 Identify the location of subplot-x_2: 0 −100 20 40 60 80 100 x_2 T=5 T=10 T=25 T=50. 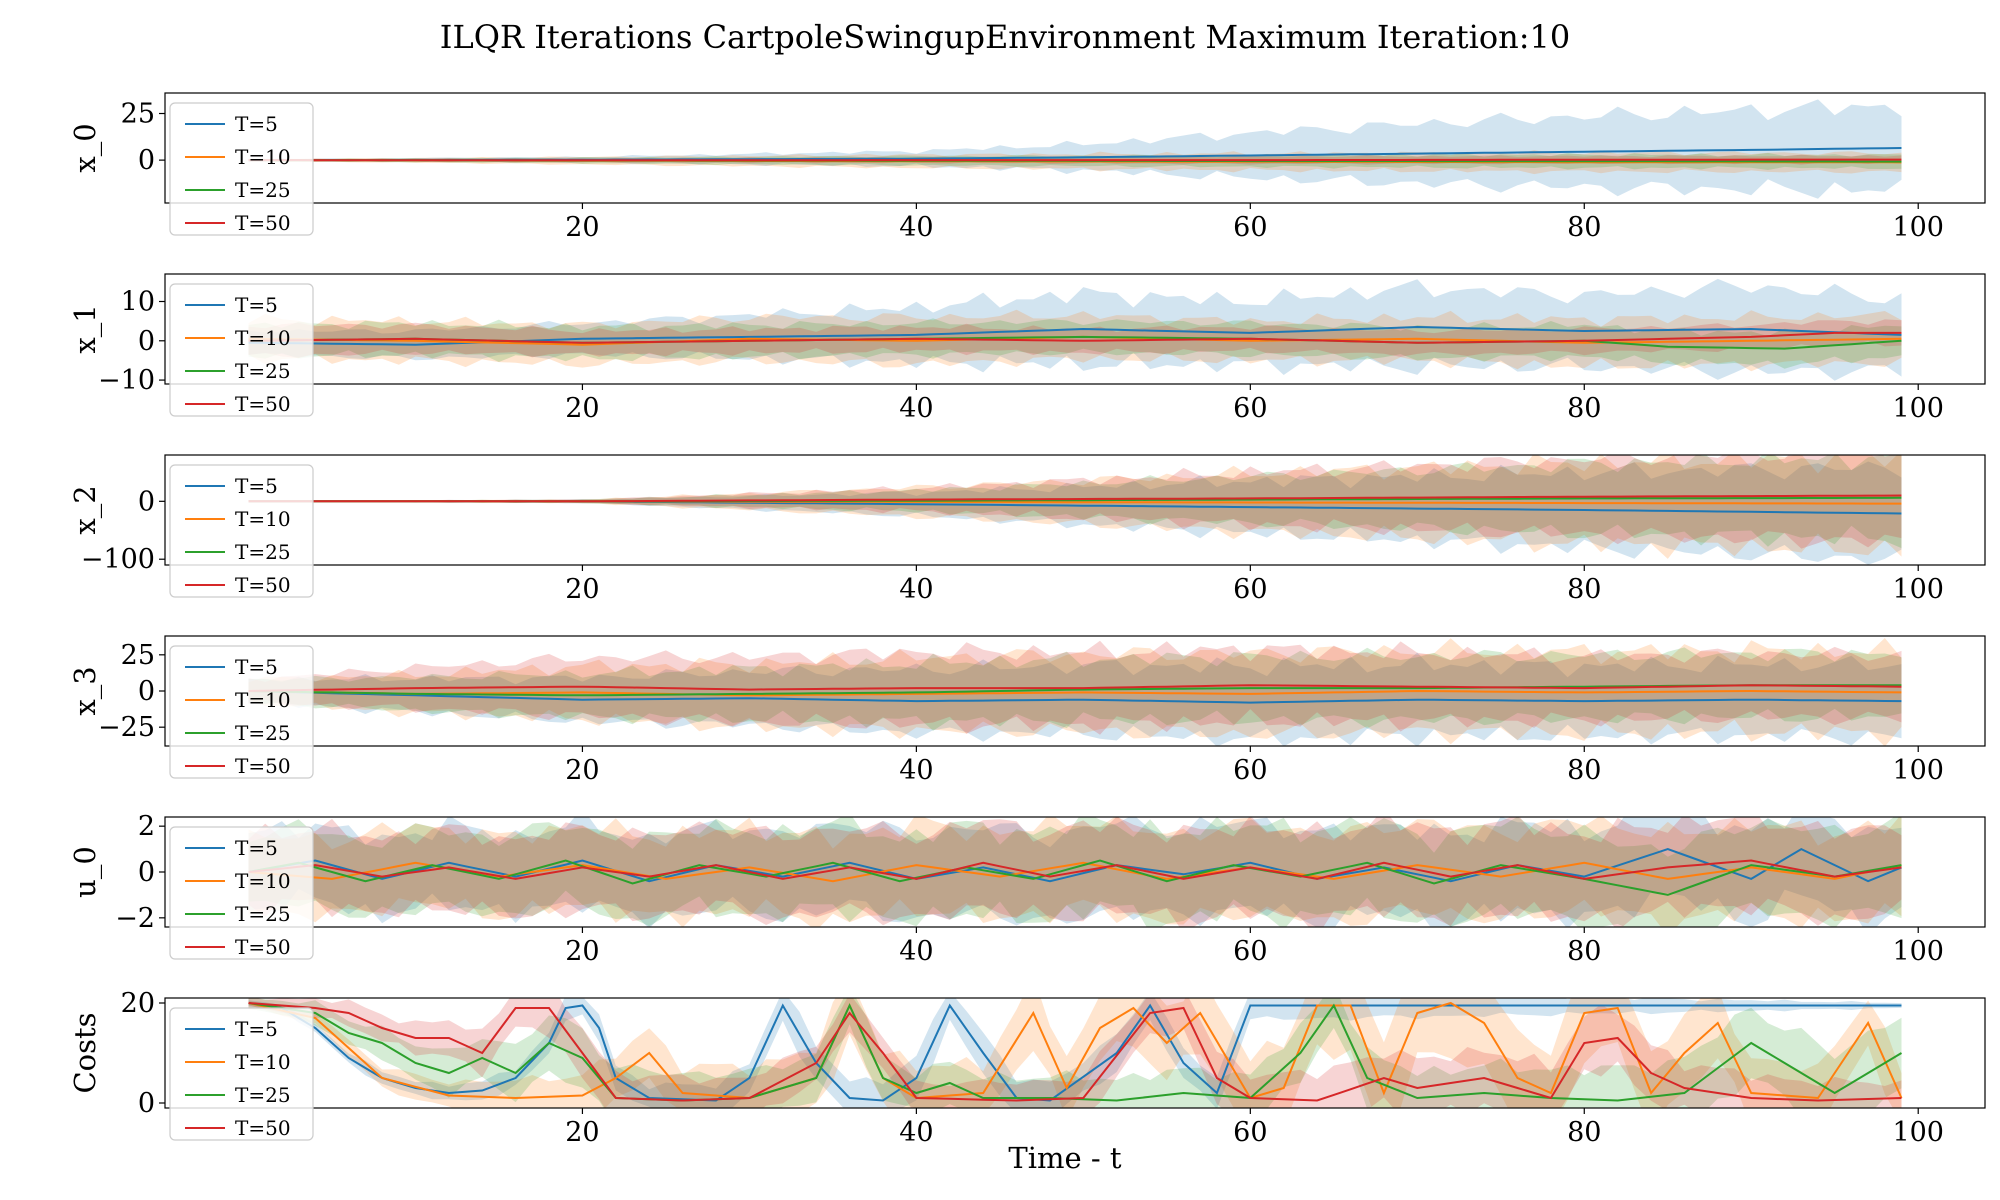
(1027, 529).